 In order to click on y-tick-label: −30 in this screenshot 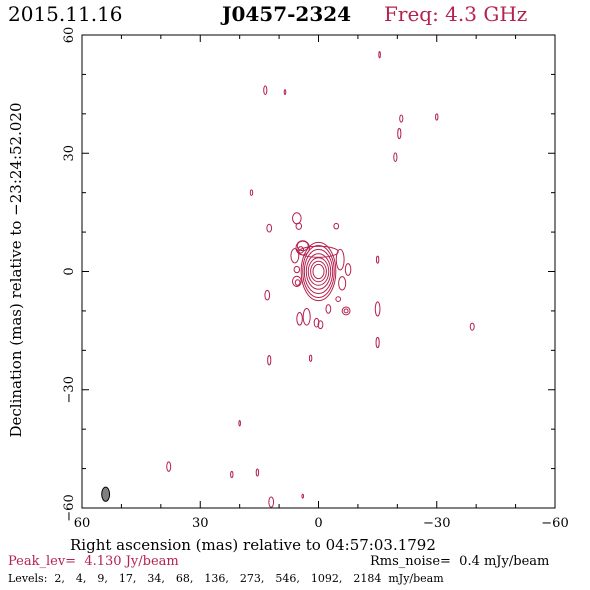, I will do `click(69, 389)`.